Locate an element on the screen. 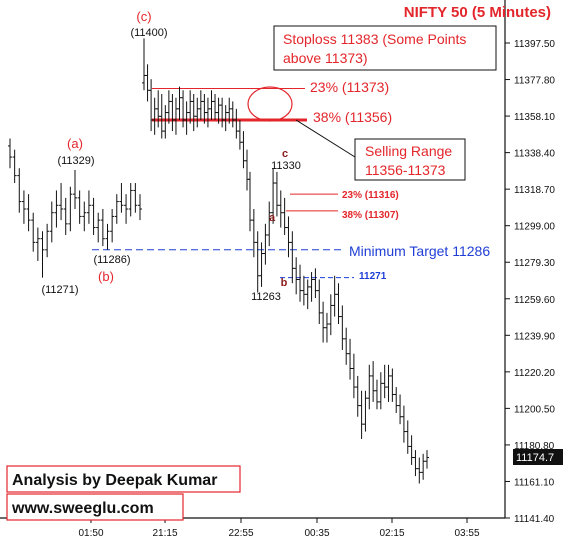 The height and width of the screenshot is (553, 563). y-tick-label: 11377.80 is located at coordinates (534, 81).